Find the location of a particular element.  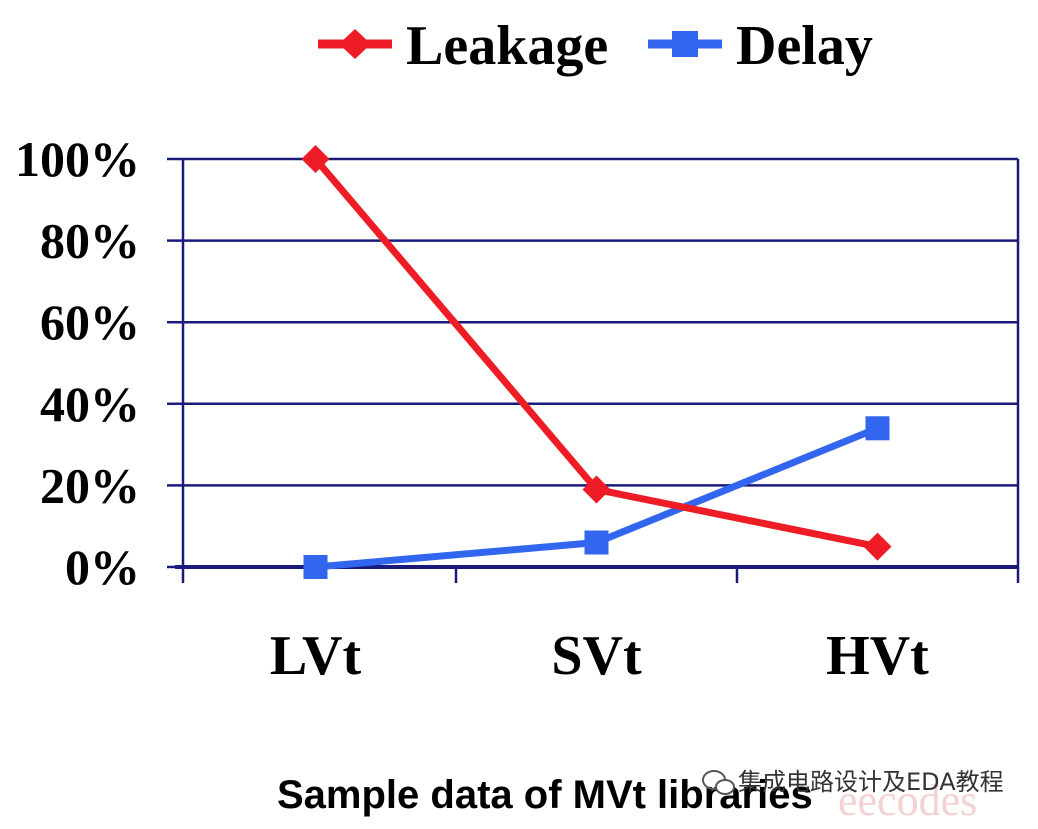

x-tick-label: LVt is located at coordinates (316, 656).